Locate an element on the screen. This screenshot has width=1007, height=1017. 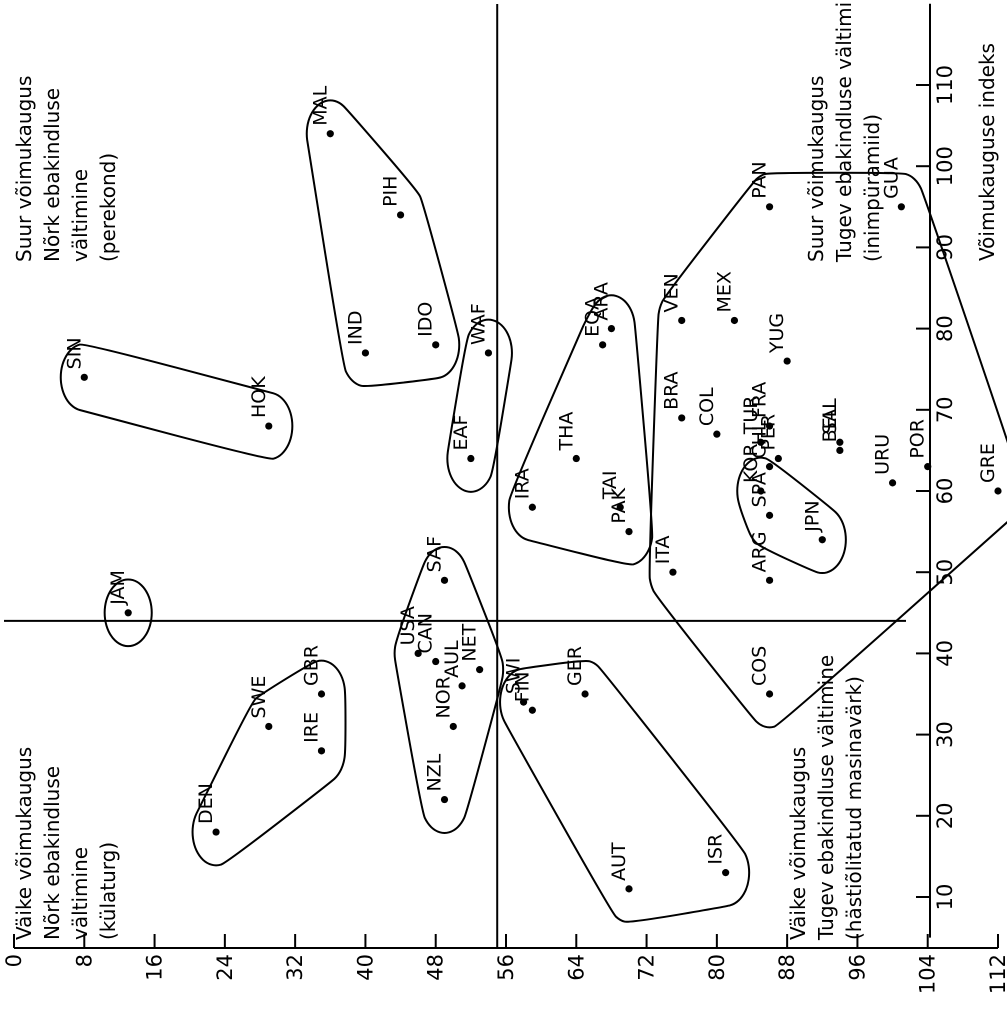
quadrant-label-1-line-1: Väike võimukaugus is located at coordinates (24, 843).